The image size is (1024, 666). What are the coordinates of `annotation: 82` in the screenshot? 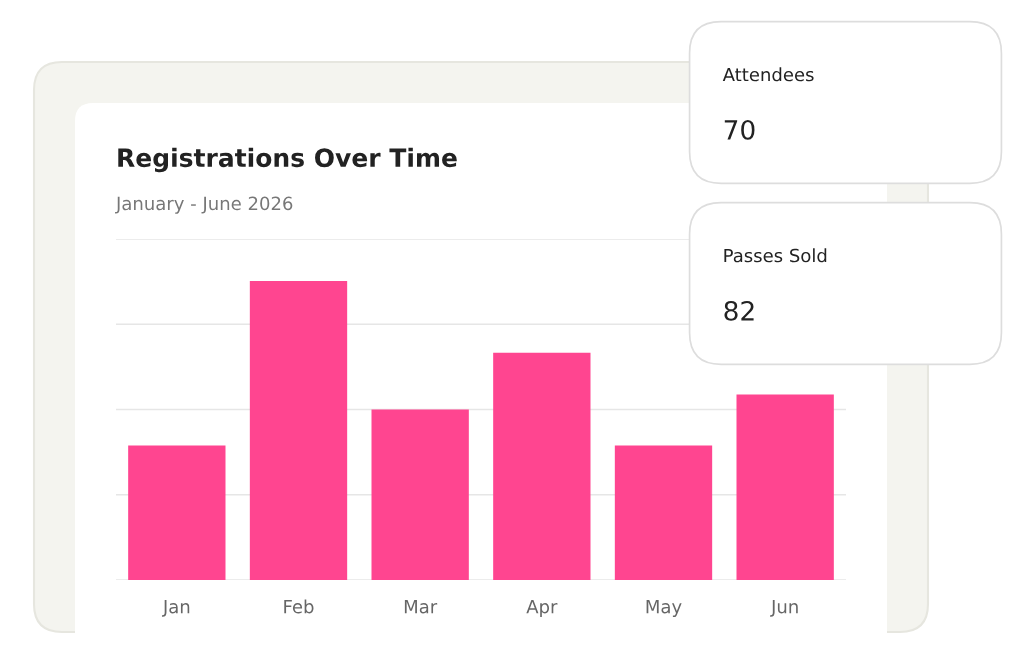 It's located at (739, 310).